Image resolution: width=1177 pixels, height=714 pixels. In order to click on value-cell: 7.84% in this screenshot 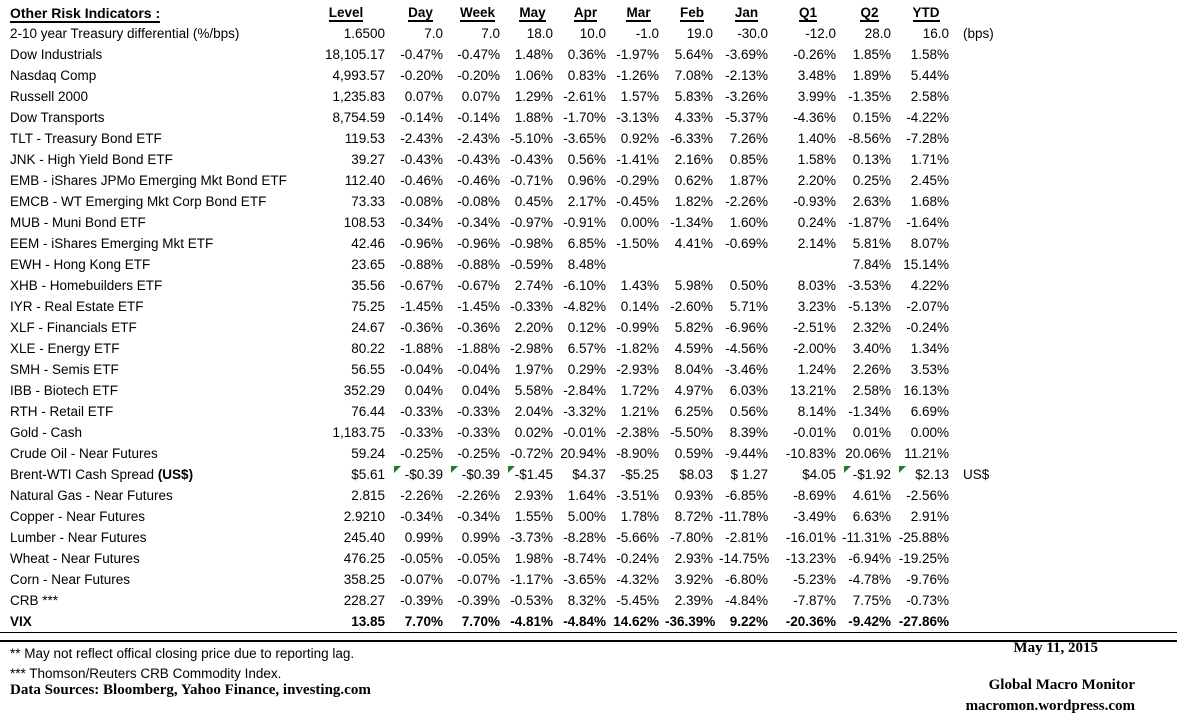, I will do `click(871, 264)`.